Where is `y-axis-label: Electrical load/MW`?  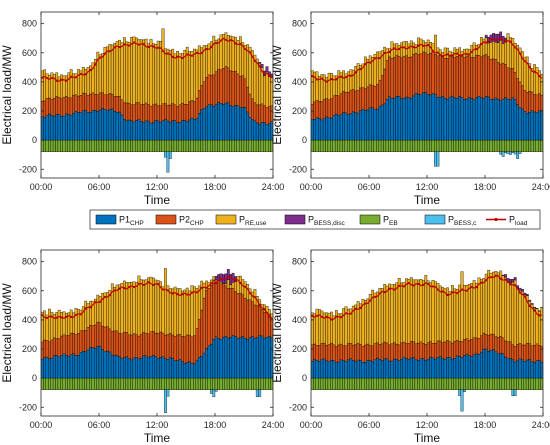 y-axis-label: Electrical load/MW is located at coordinates (277, 95).